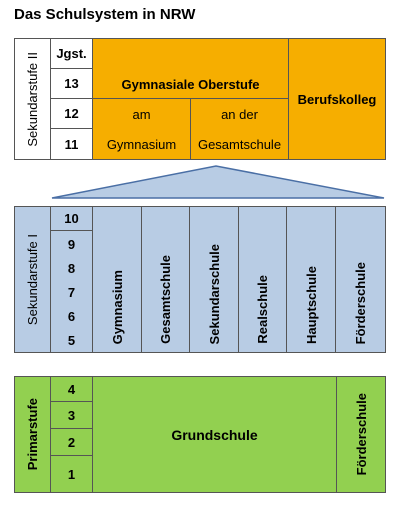  Describe the element at coordinates (71, 340) in the screenshot. I see `grade-5: 5` at that location.